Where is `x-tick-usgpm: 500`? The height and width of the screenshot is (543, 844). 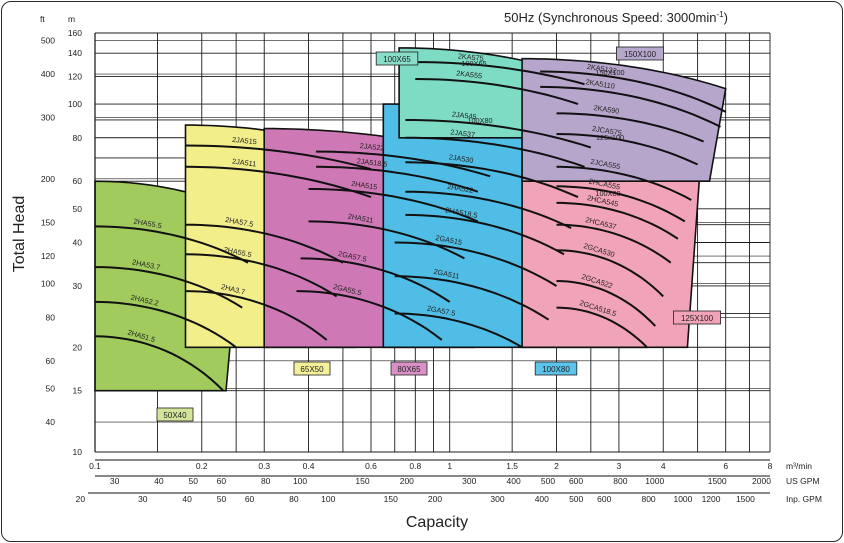 x-tick-usgpm: 500 is located at coordinates (548, 481).